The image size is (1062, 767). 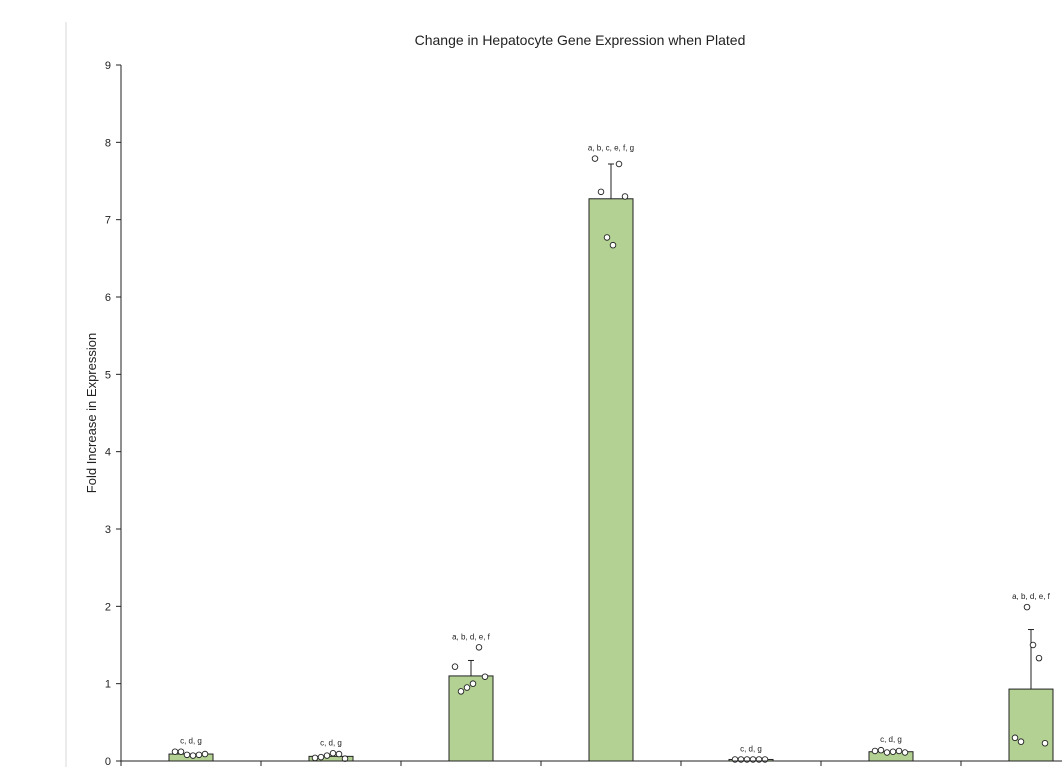 I want to click on y-tick-label: 9, so click(x=108, y=66).